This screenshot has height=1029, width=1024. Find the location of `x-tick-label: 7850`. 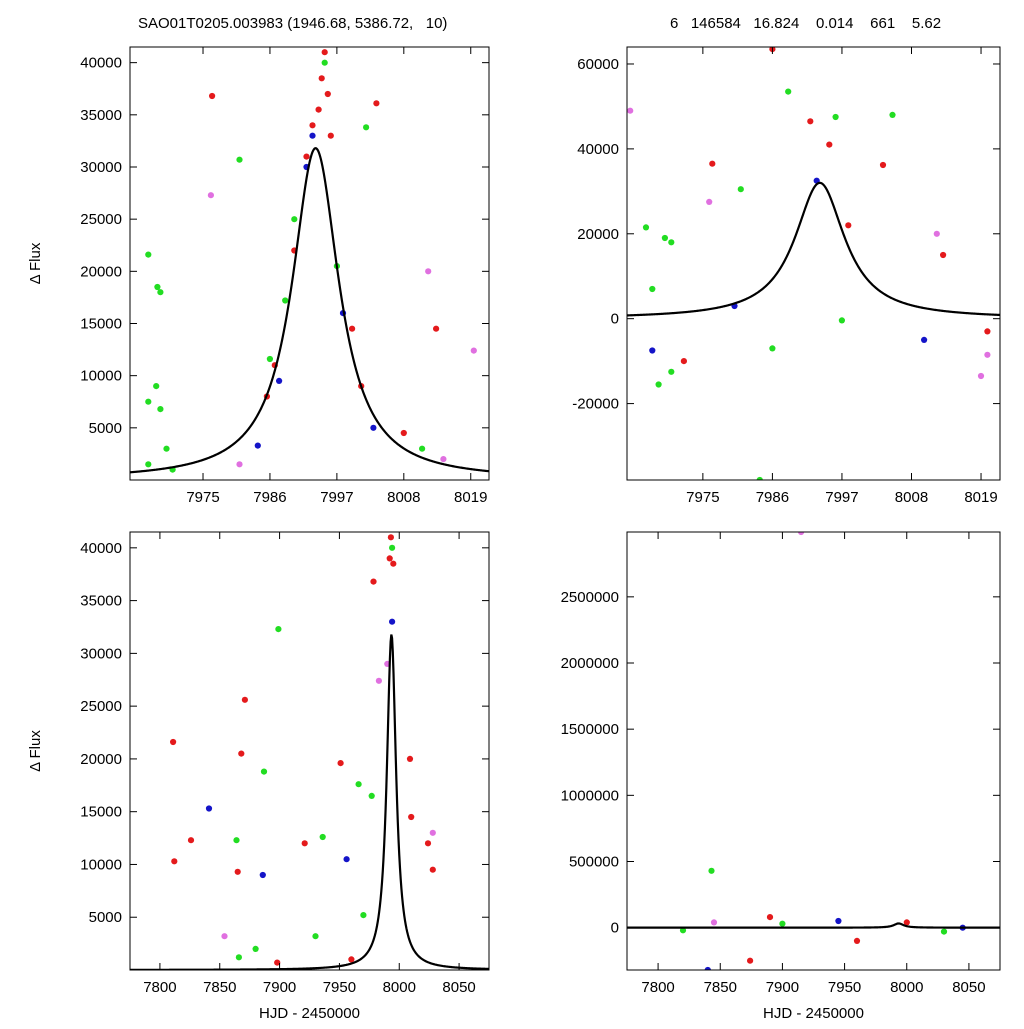

x-tick-label: 7850 is located at coordinates (219, 987).